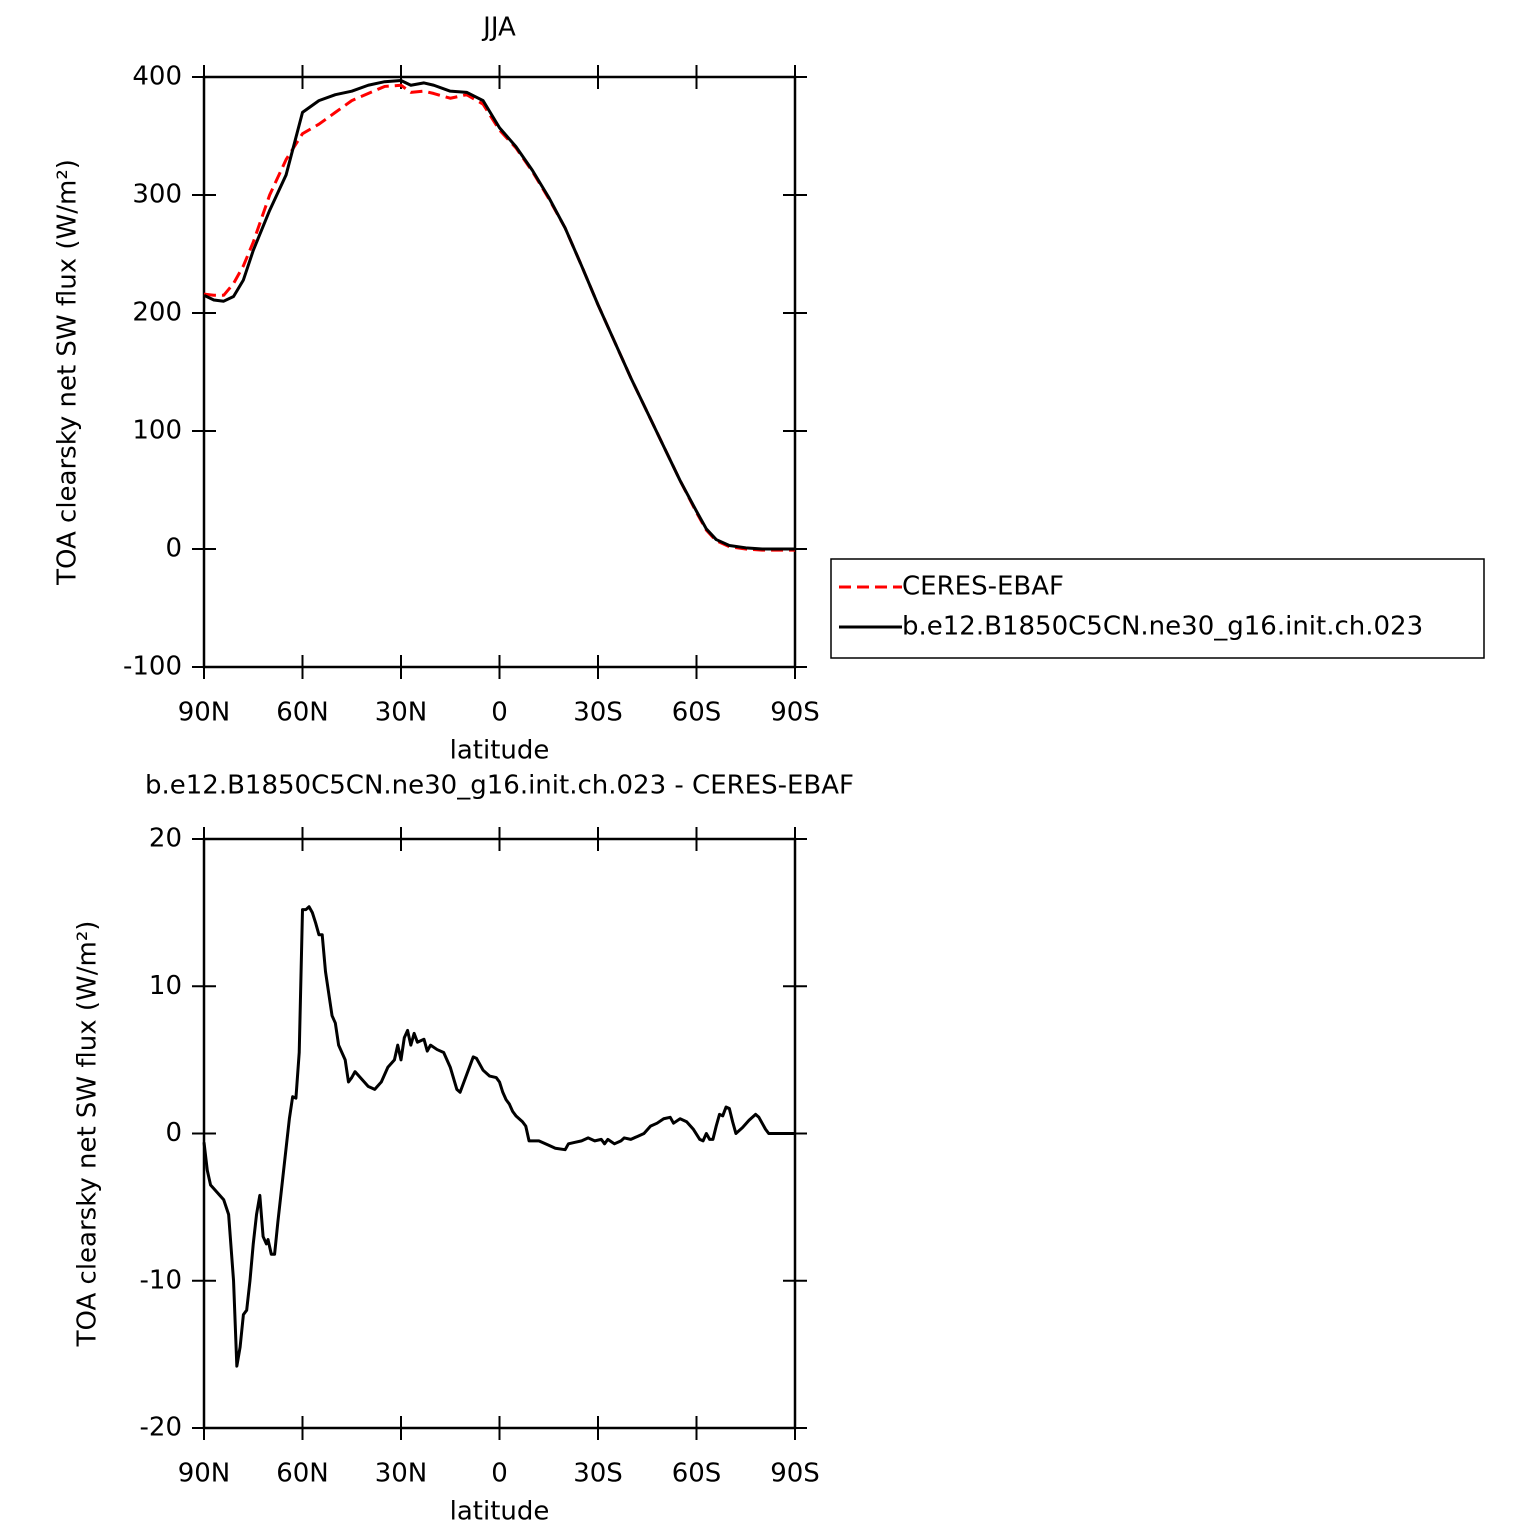  Describe the element at coordinates (165, 986) in the screenshot. I see `y-tick-label: 10` at that location.